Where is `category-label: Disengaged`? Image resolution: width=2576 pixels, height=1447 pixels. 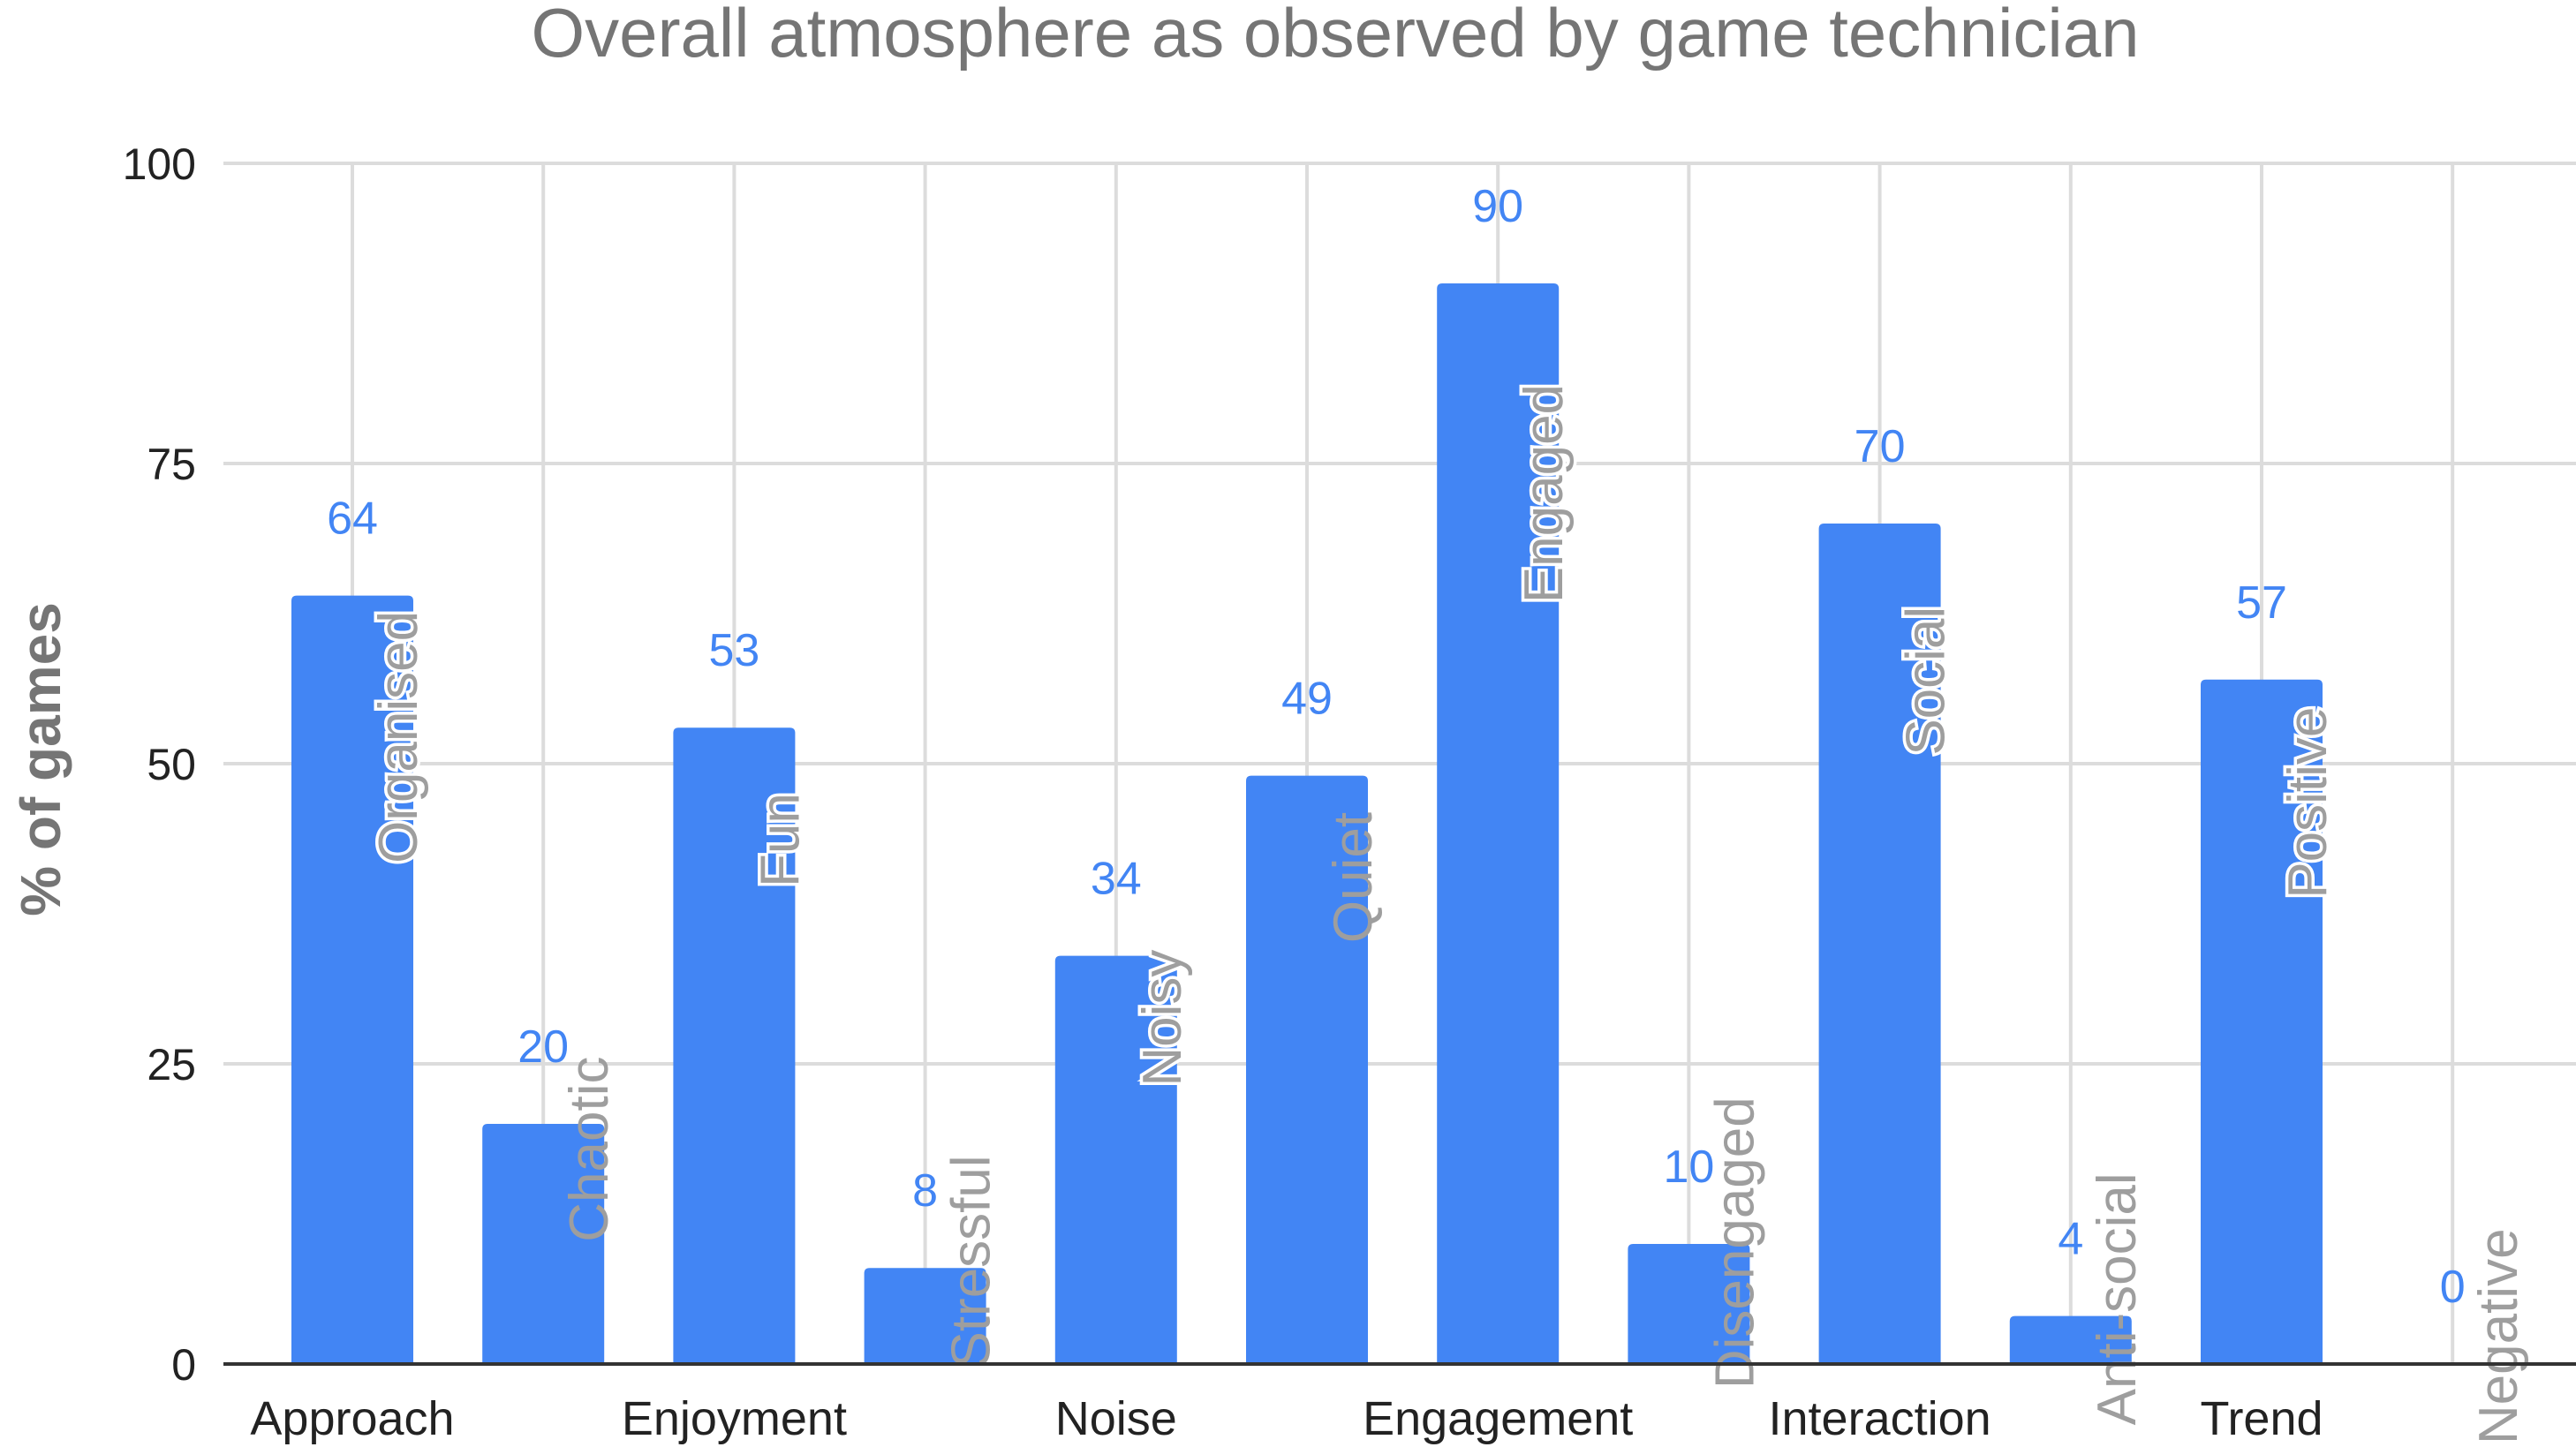
category-label: Disengaged is located at coordinates (1734, 1243).